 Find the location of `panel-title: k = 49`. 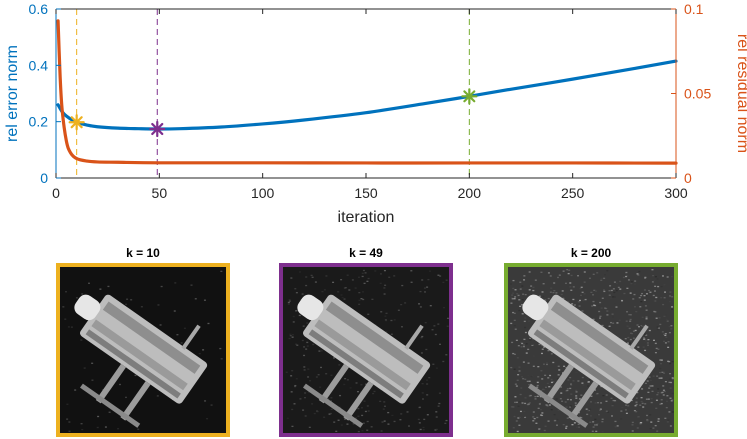

panel-title: k = 49 is located at coordinates (366, 253).